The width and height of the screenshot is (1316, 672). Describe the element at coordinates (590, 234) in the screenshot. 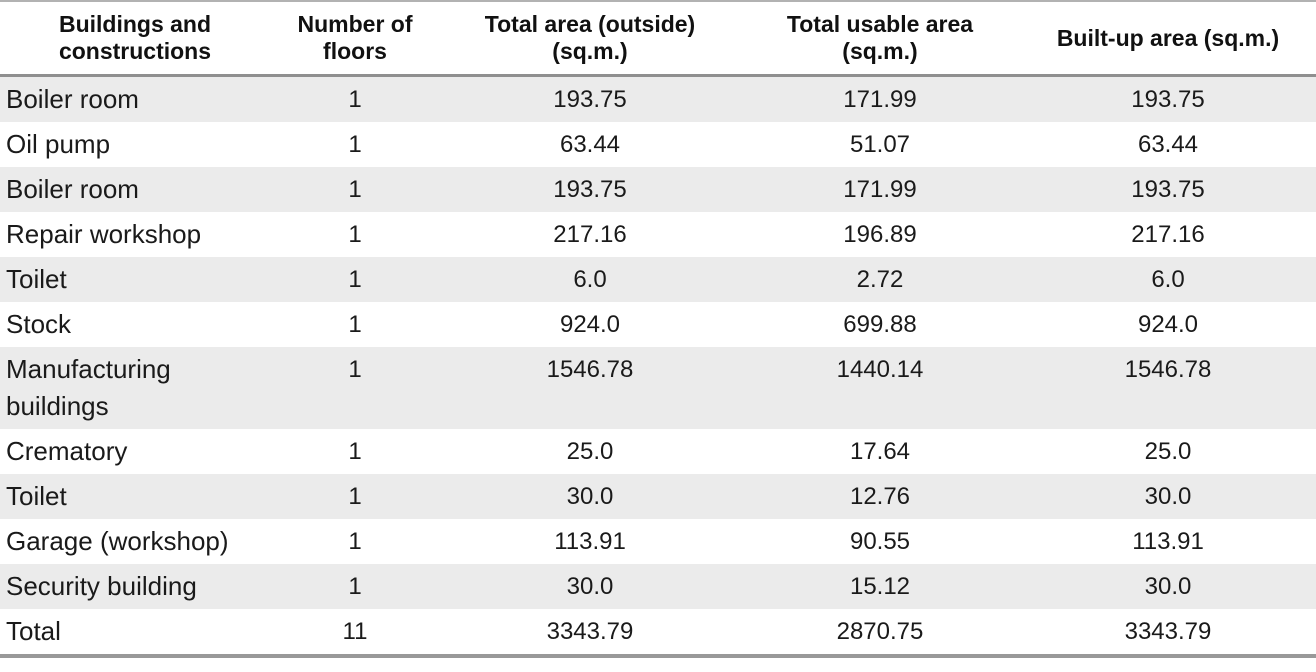

I see `cell-total-area: 217.16` at that location.